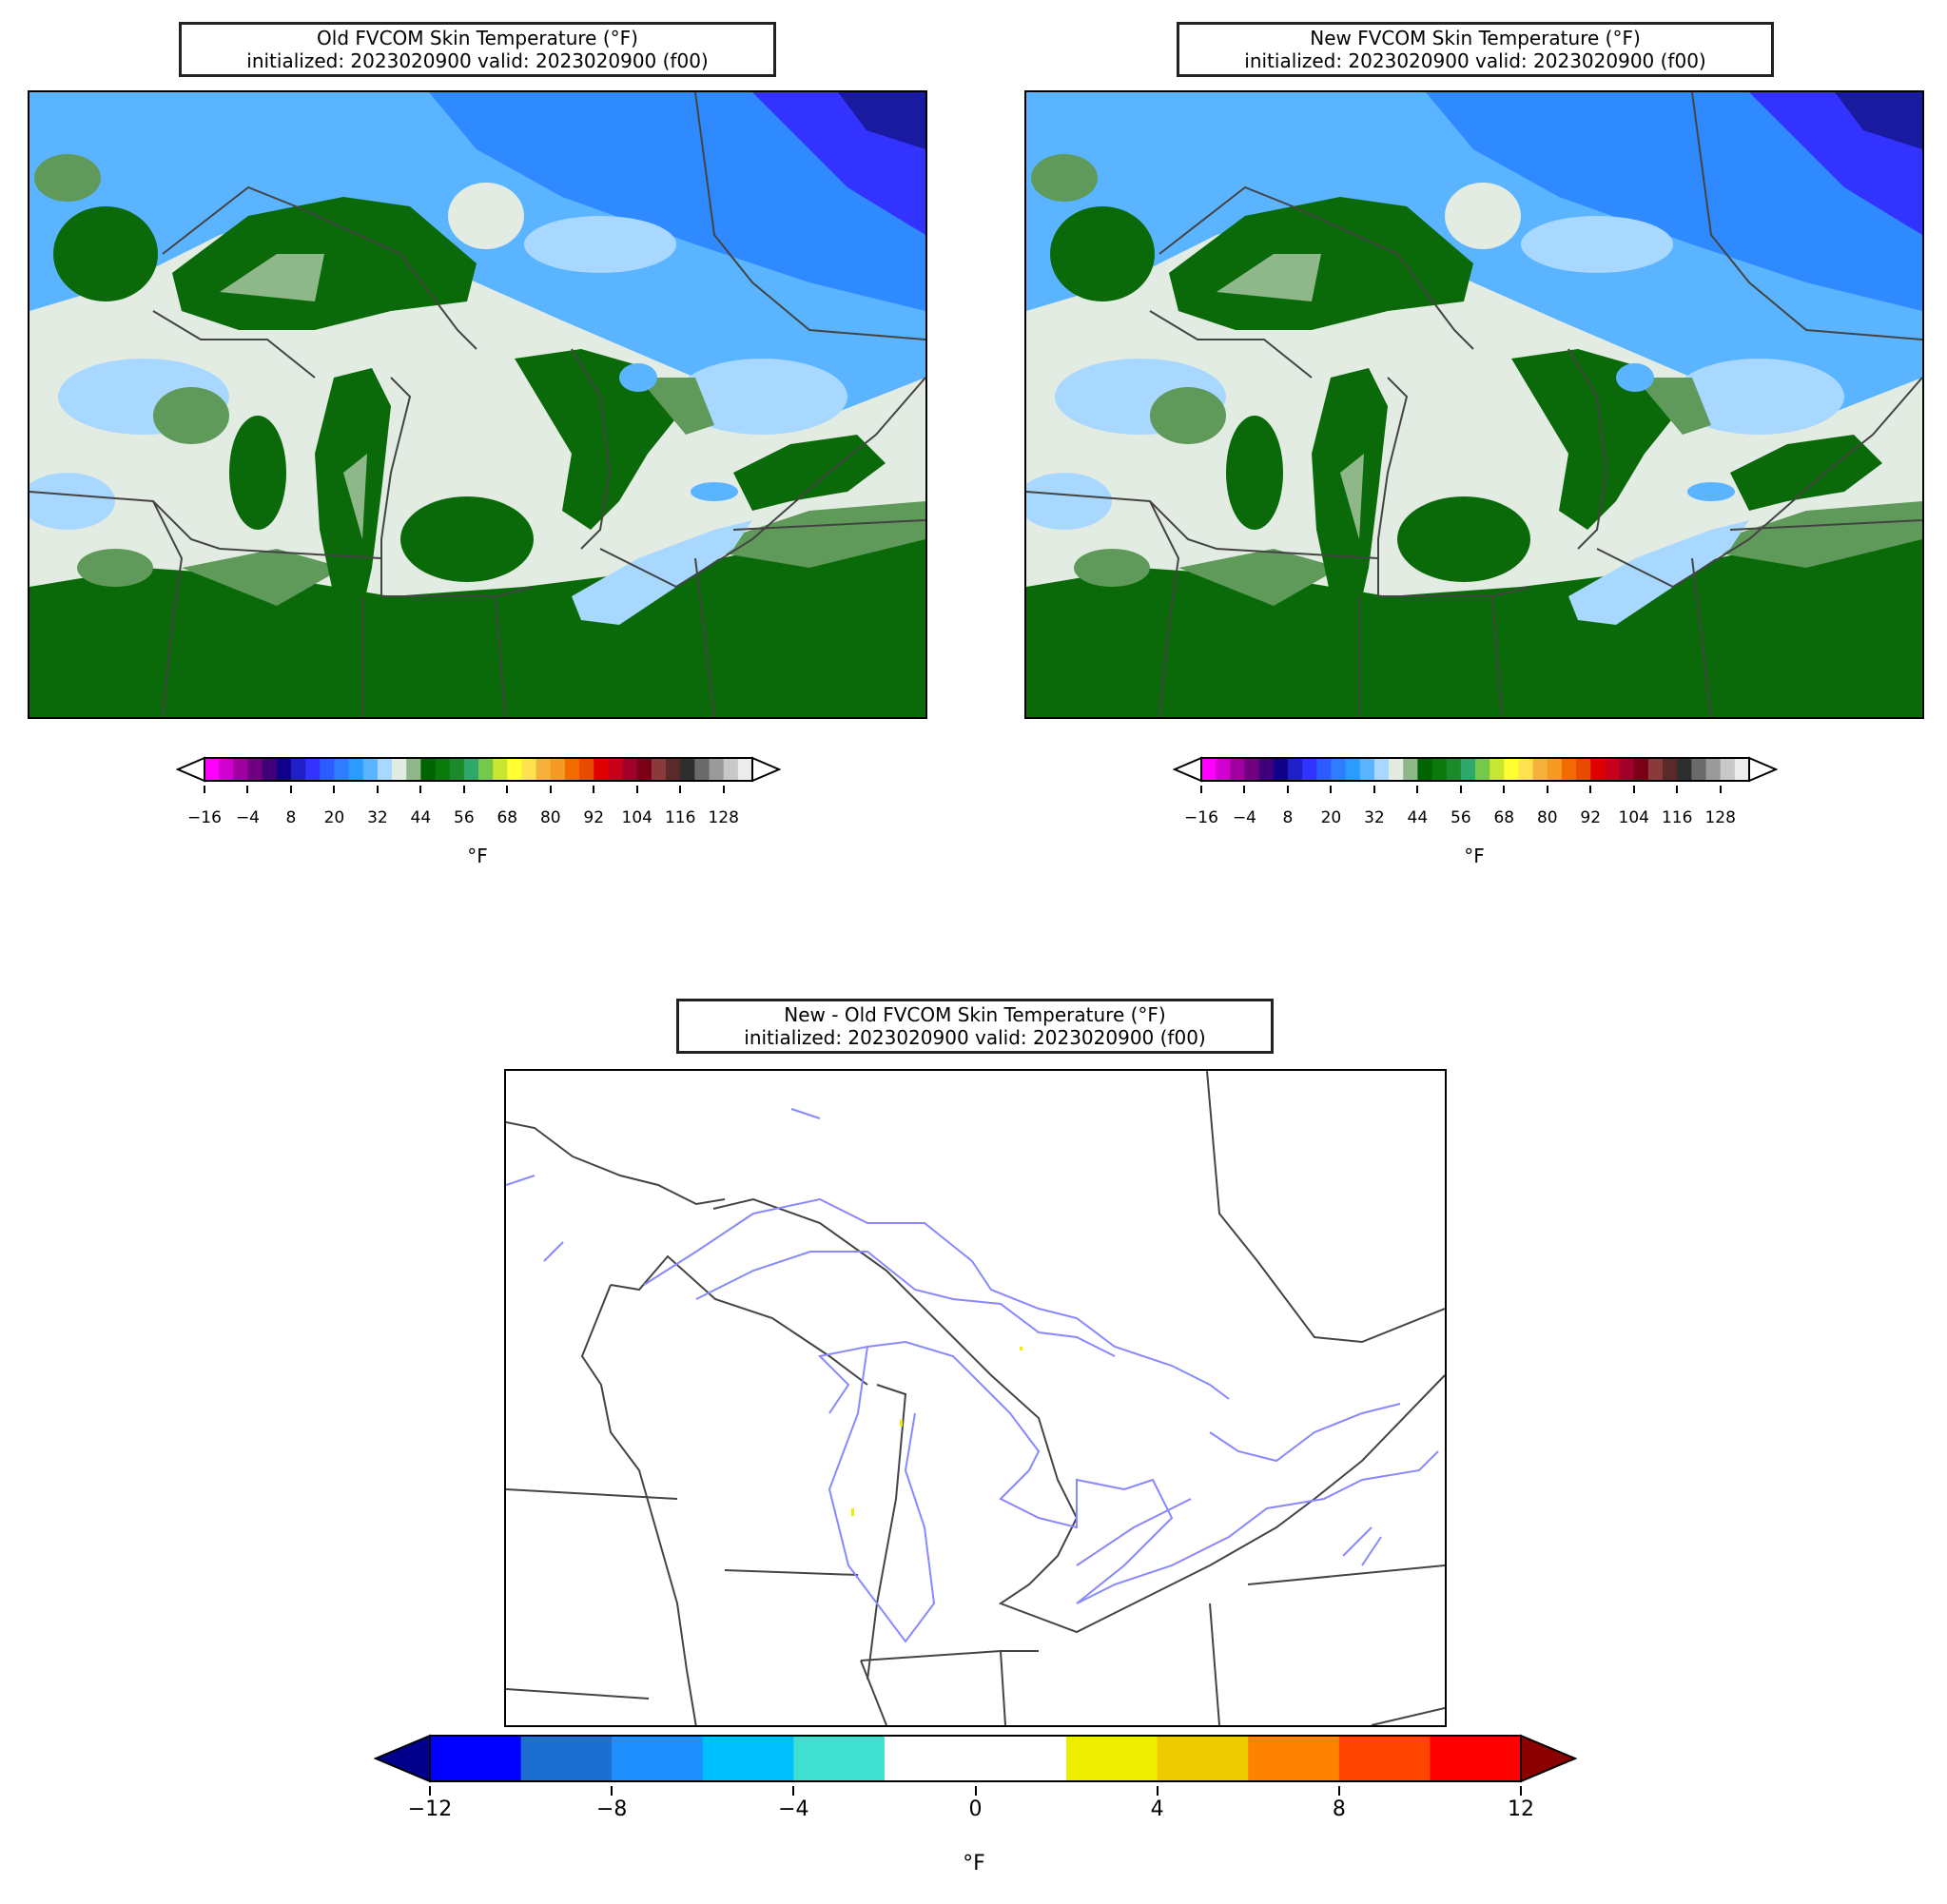  I want to click on old-colorbar-unit: °F, so click(477, 856).